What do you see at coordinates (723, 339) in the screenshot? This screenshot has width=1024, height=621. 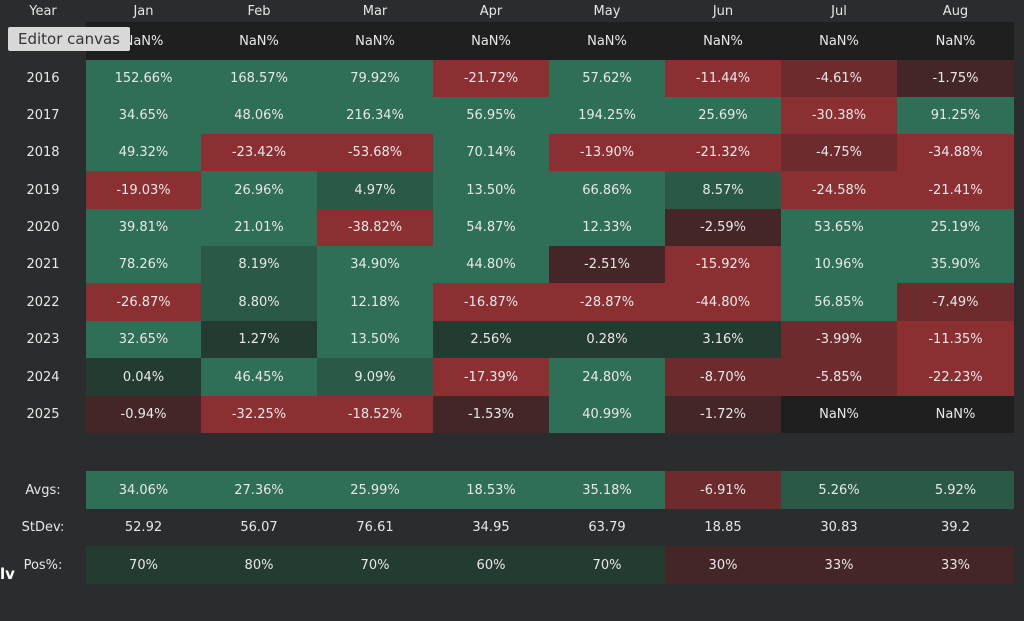 I see `return-cell: 3.16%` at bounding box center [723, 339].